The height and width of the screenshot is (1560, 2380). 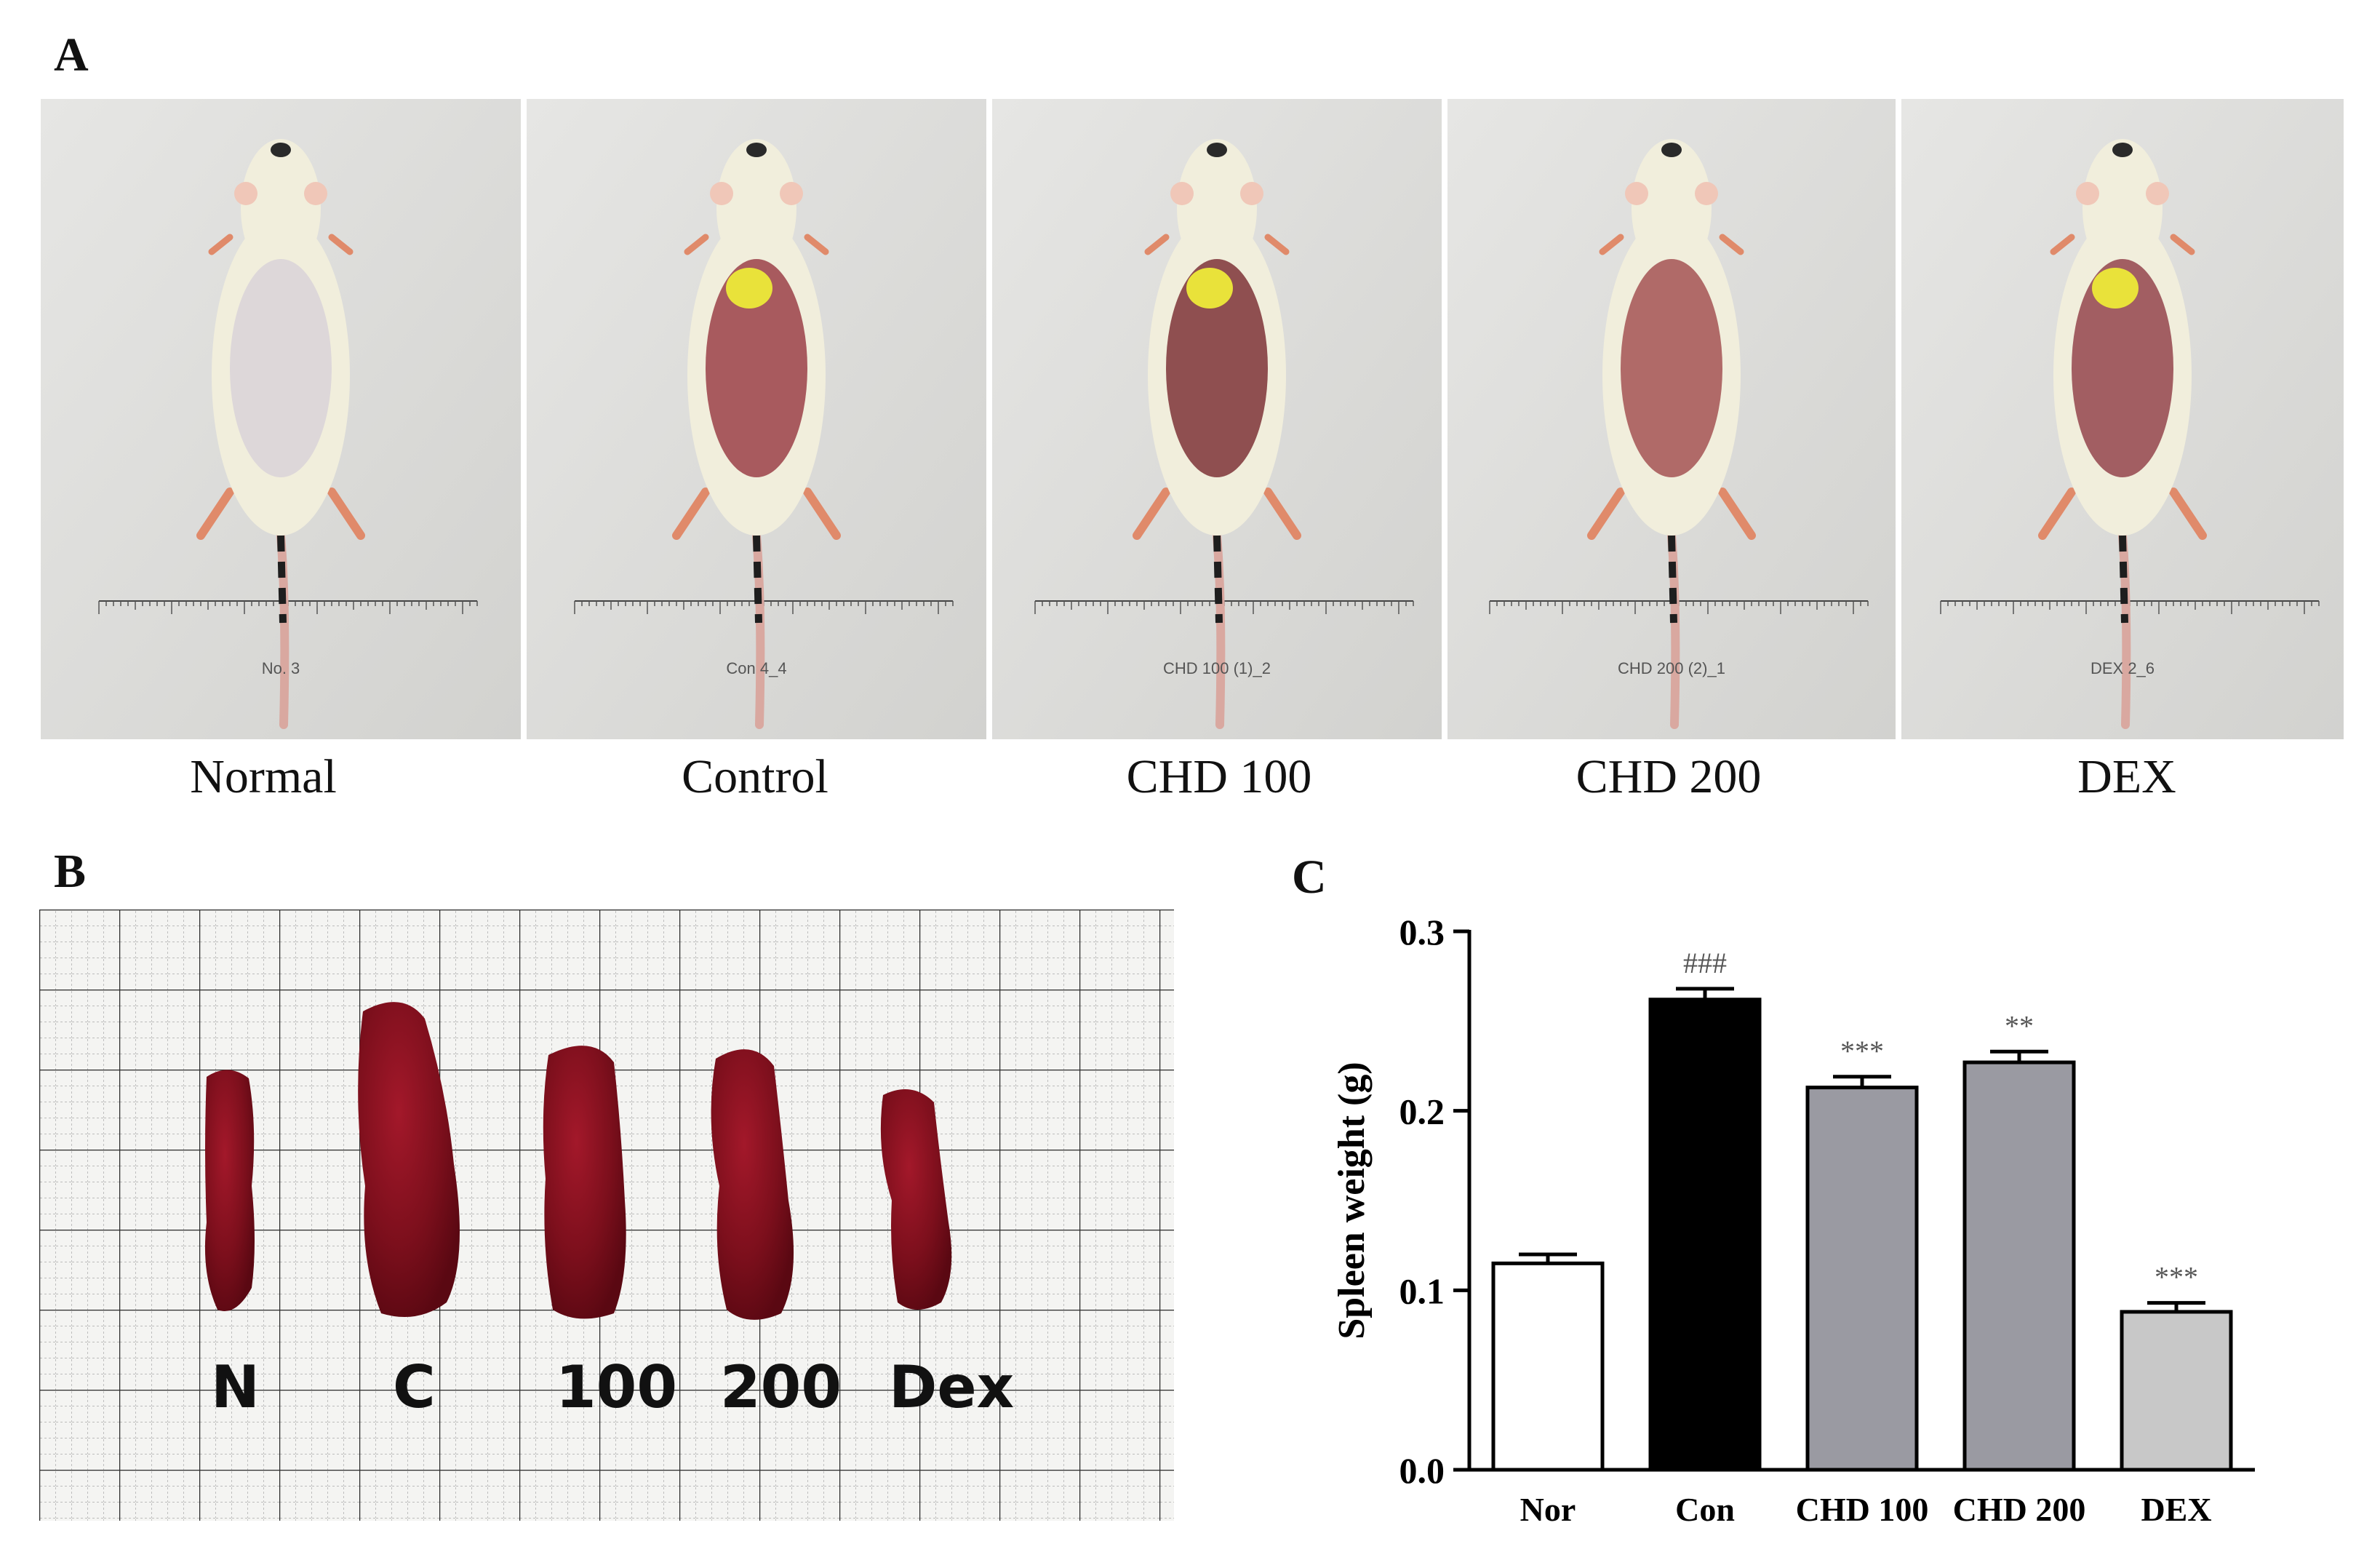 What do you see at coordinates (280, 668) in the screenshot?
I see `ruler-tag: No. 3` at bounding box center [280, 668].